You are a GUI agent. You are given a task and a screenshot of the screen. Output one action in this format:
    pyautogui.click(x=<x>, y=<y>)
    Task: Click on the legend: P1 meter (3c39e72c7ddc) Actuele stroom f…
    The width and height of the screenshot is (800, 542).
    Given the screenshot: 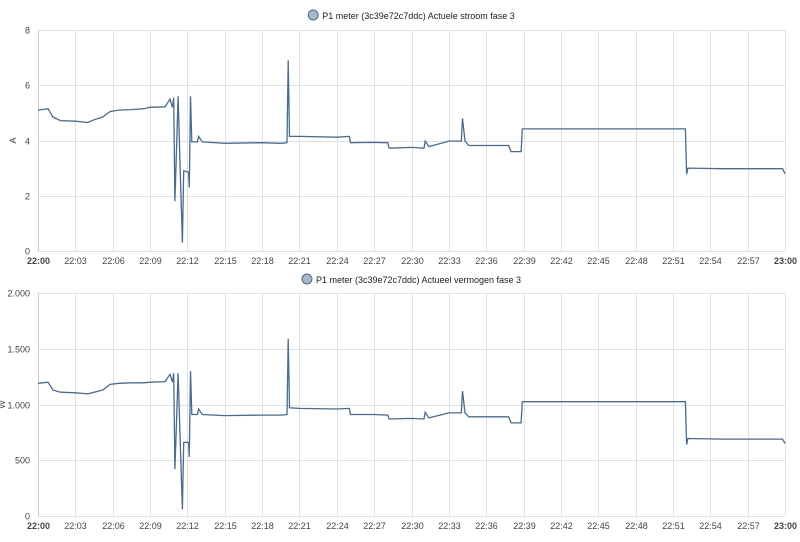 What is the action you would take?
    pyautogui.click(x=411, y=15)
    